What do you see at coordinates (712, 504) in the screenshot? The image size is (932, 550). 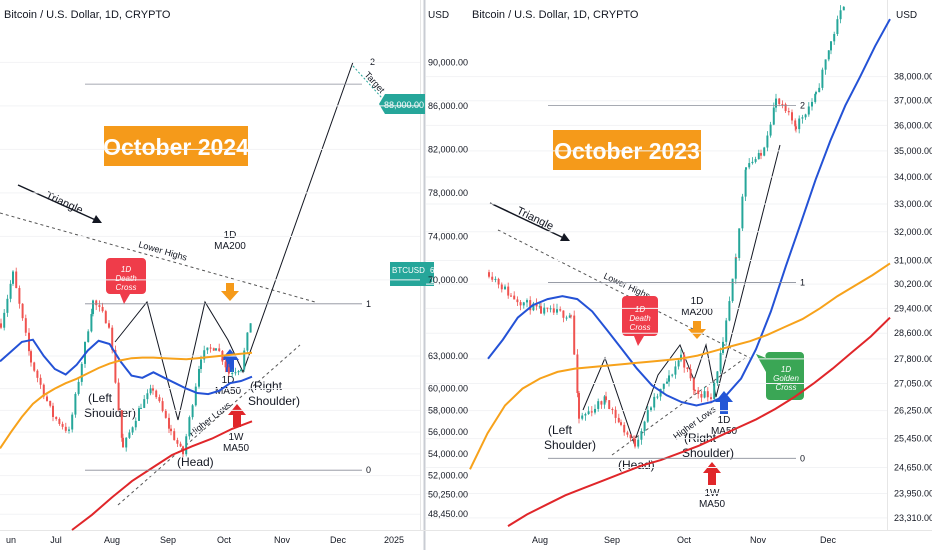 I see `right-wma50-label-2: MA50` at bounding box center [712, 504].